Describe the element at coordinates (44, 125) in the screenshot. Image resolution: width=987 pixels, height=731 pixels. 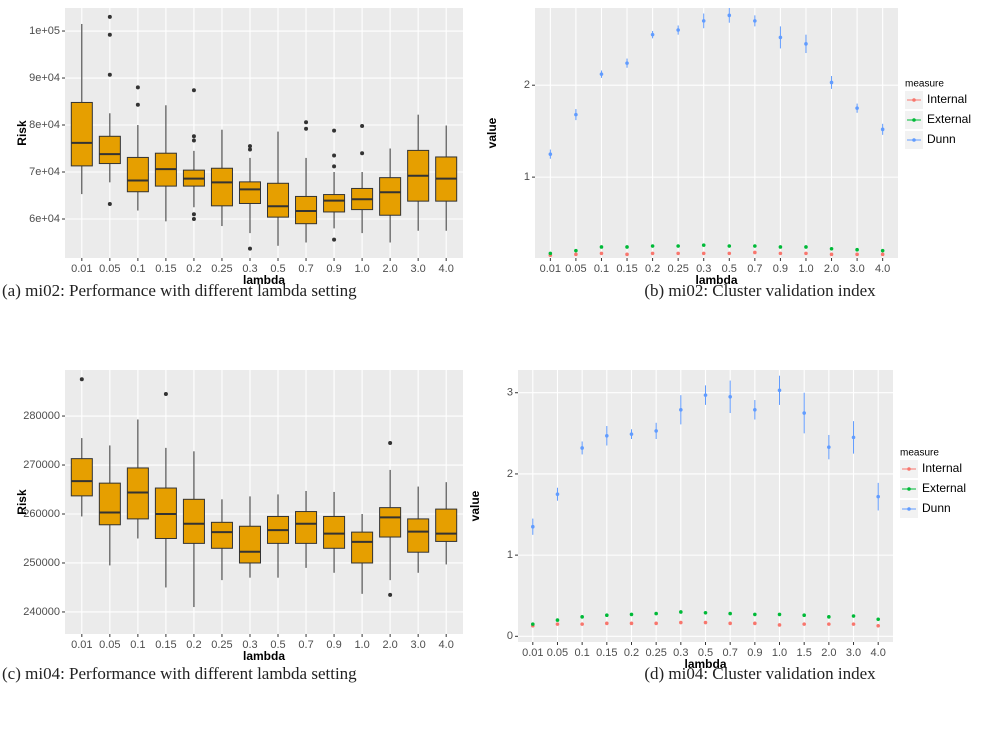
I see `y-tick-label: 8e+04` at that location.